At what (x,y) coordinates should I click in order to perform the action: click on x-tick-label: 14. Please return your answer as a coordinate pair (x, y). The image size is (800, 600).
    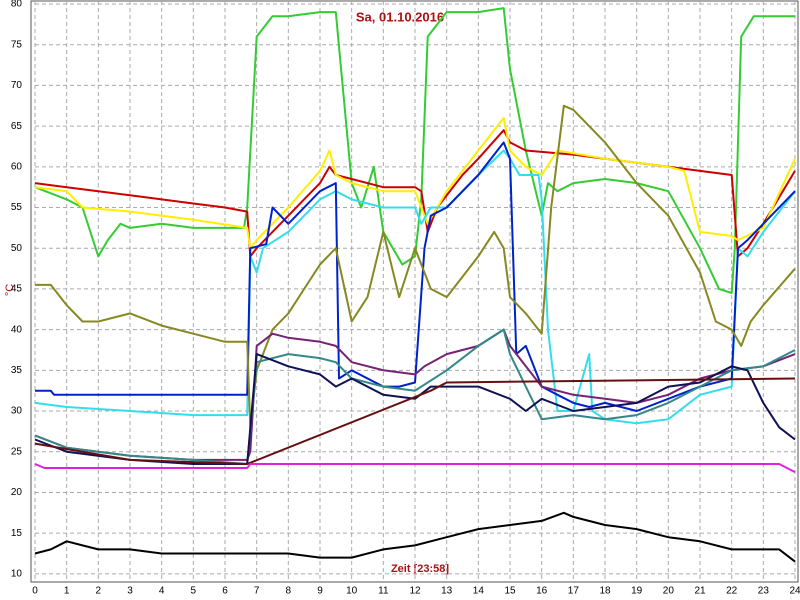
    Looking at the image, I should click on (479, 591).